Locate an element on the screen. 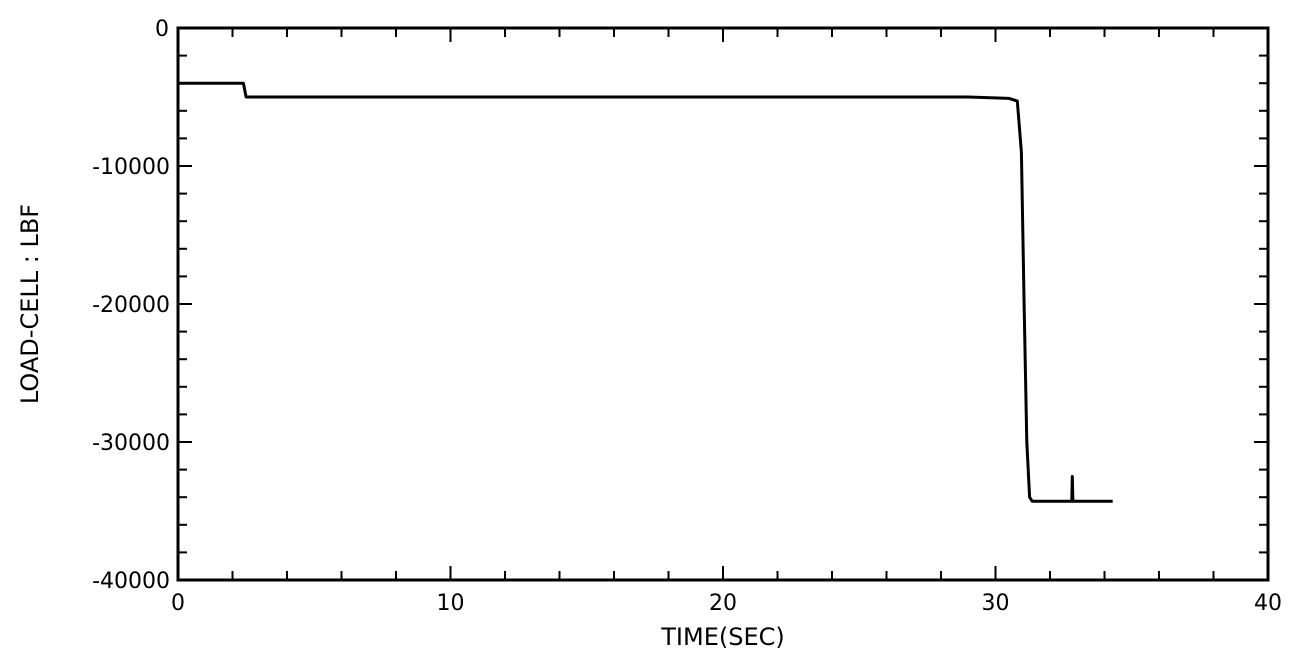 This screenshot has width=1295, height=651. y-tick-label: -30000 is located at coordinates (131, 443).